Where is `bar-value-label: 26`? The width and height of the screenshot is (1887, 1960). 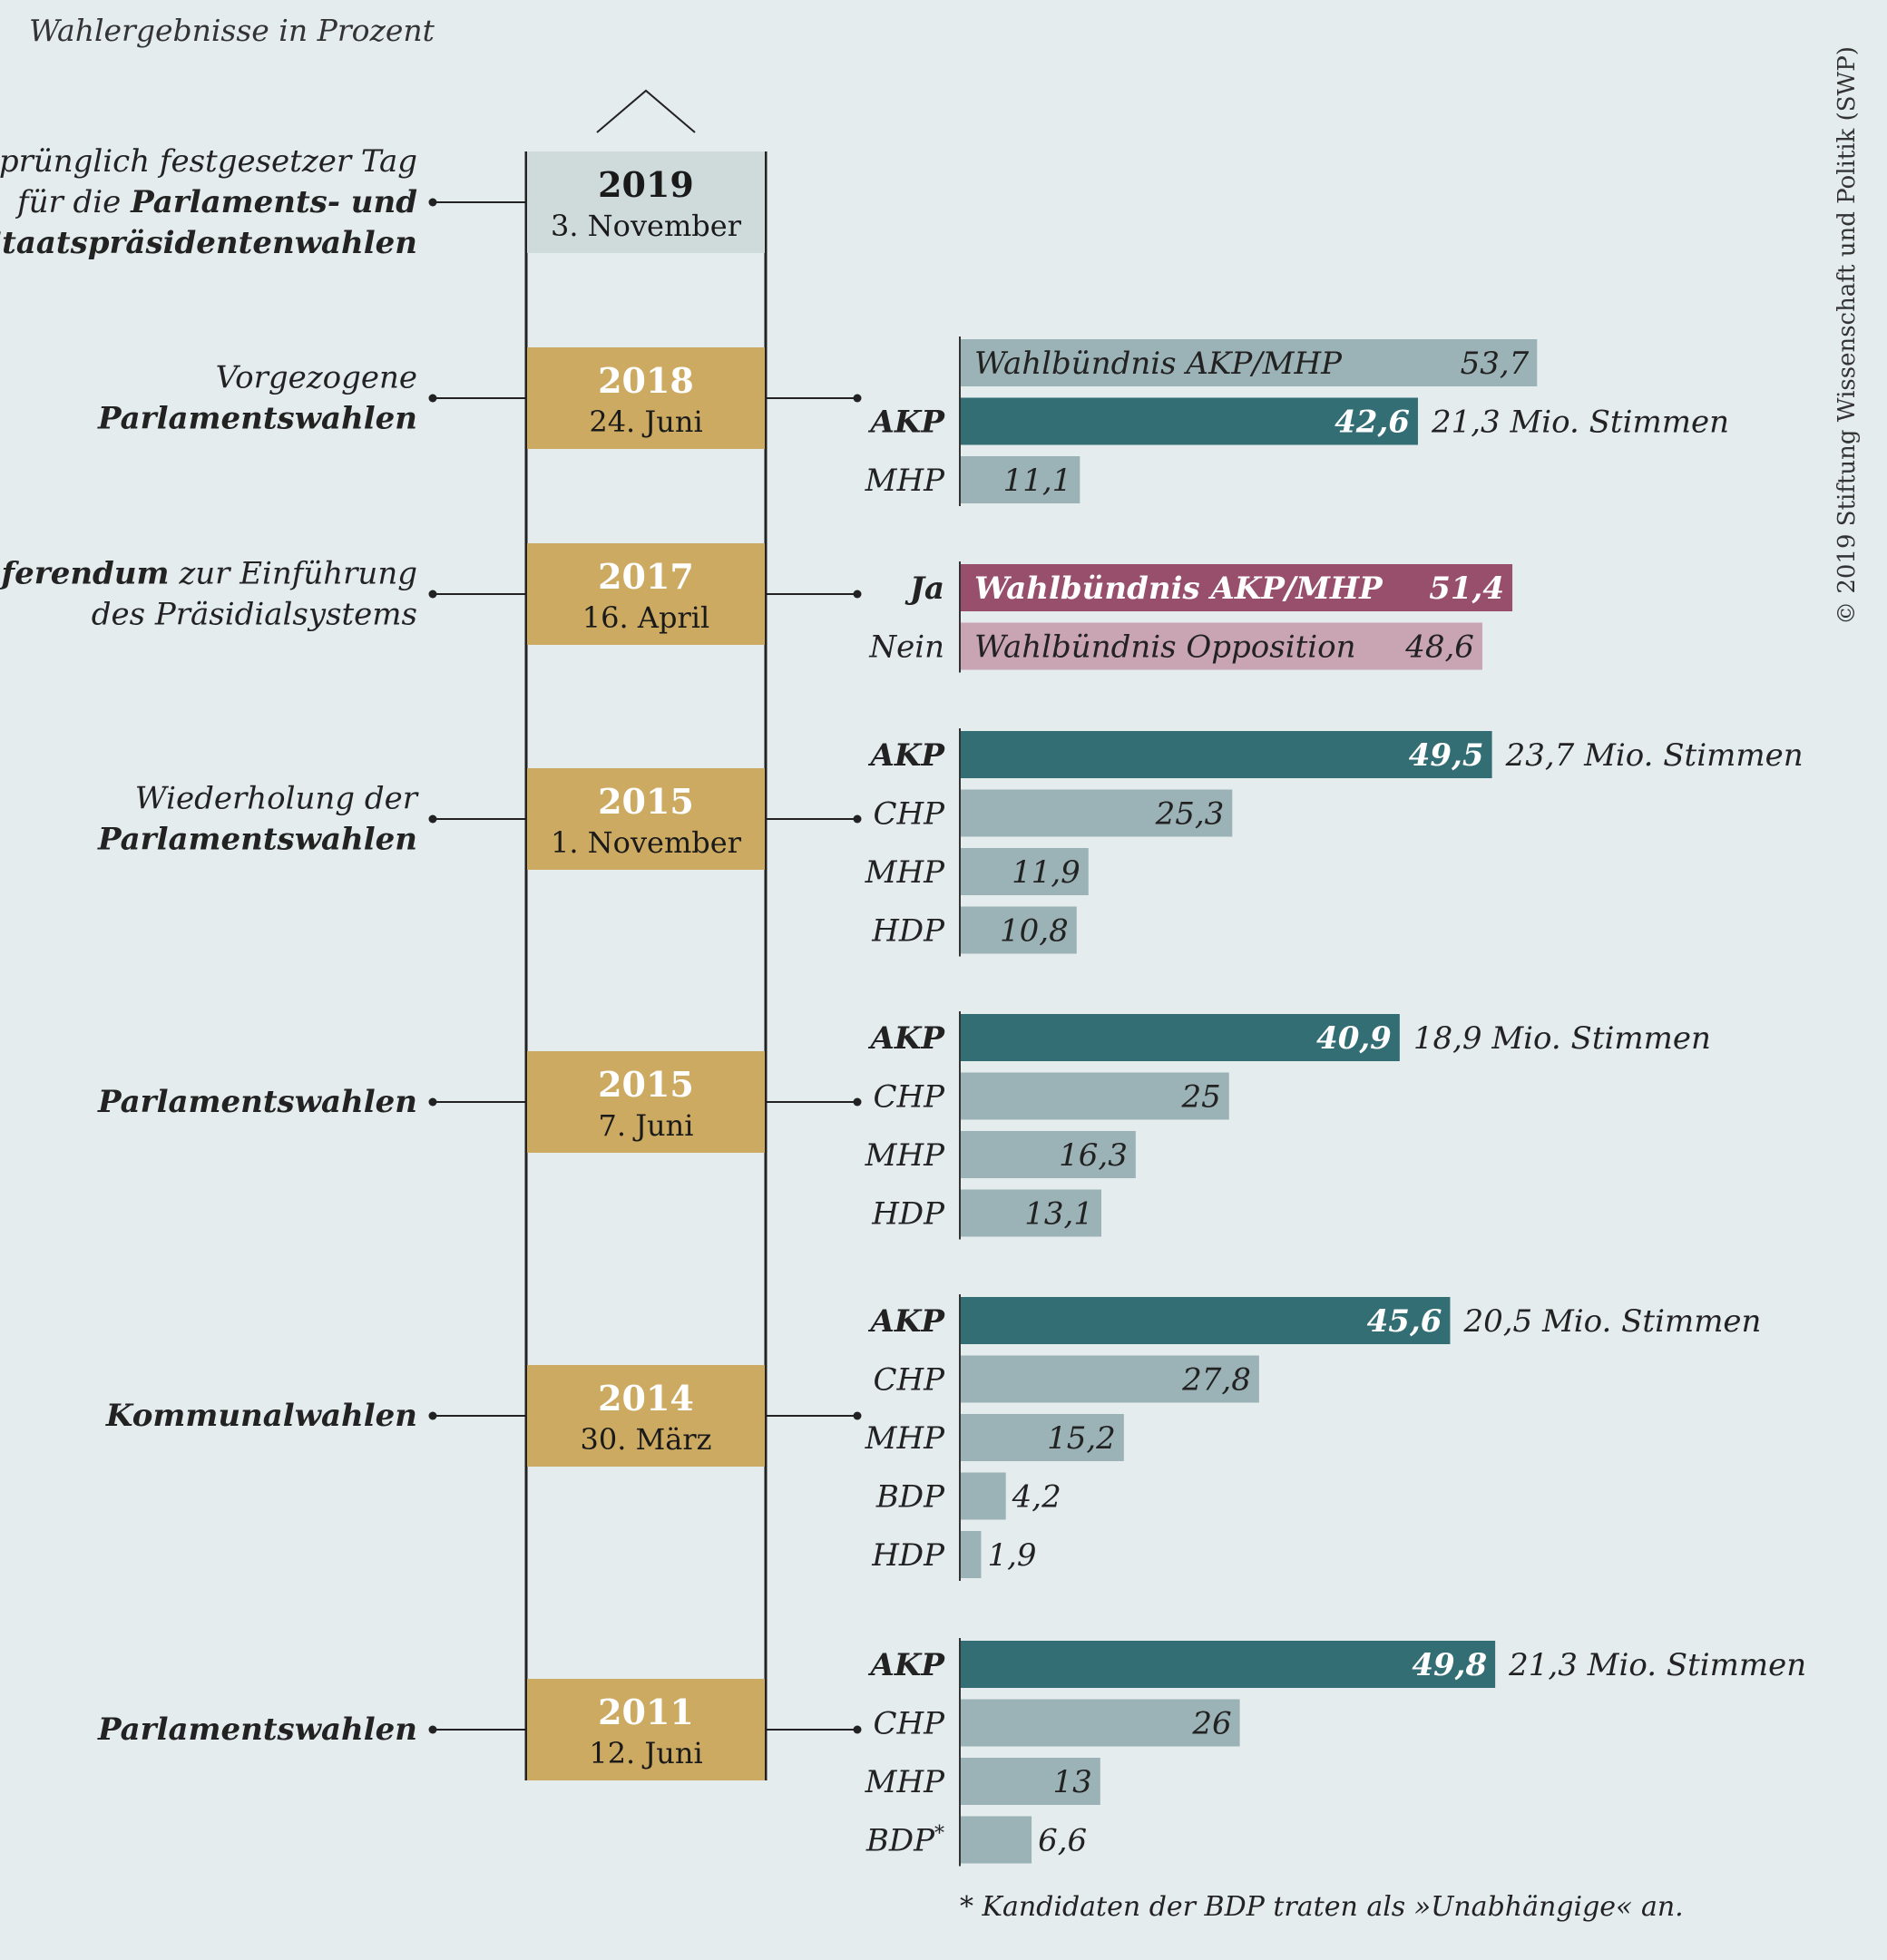
bar-value-label: 26 is located at coordinates (1211, 1724).